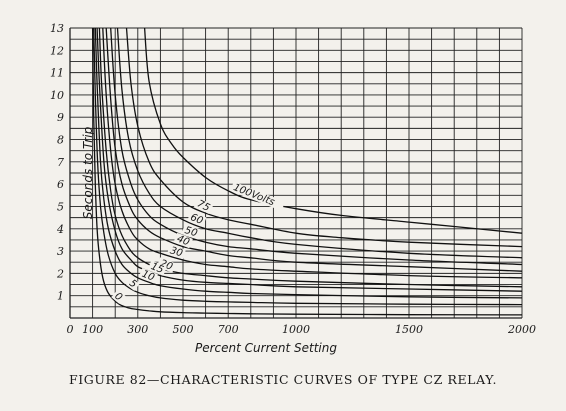 Image resolution: width=566 pixels, height=411 pixels. Describe the element at coordinates (521, 329) in the screenshot. I see `x-tick-label: 2000` at that location.